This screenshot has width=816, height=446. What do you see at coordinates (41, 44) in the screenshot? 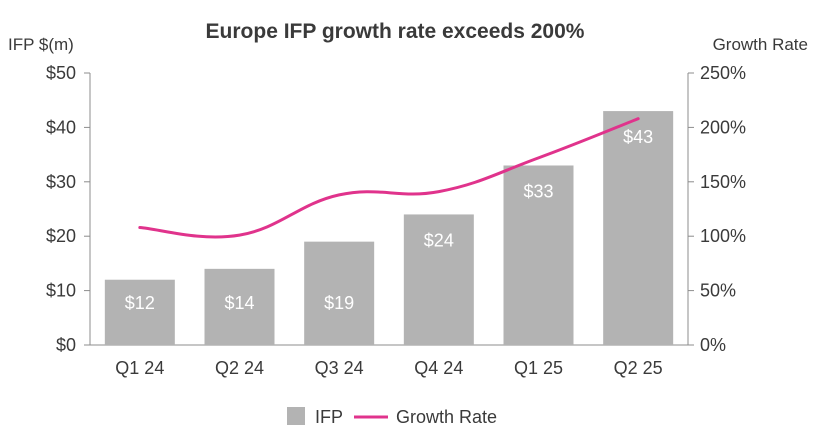
I see `y-axis-left-title: IFP $(m)` at bounding box center [41, 44].